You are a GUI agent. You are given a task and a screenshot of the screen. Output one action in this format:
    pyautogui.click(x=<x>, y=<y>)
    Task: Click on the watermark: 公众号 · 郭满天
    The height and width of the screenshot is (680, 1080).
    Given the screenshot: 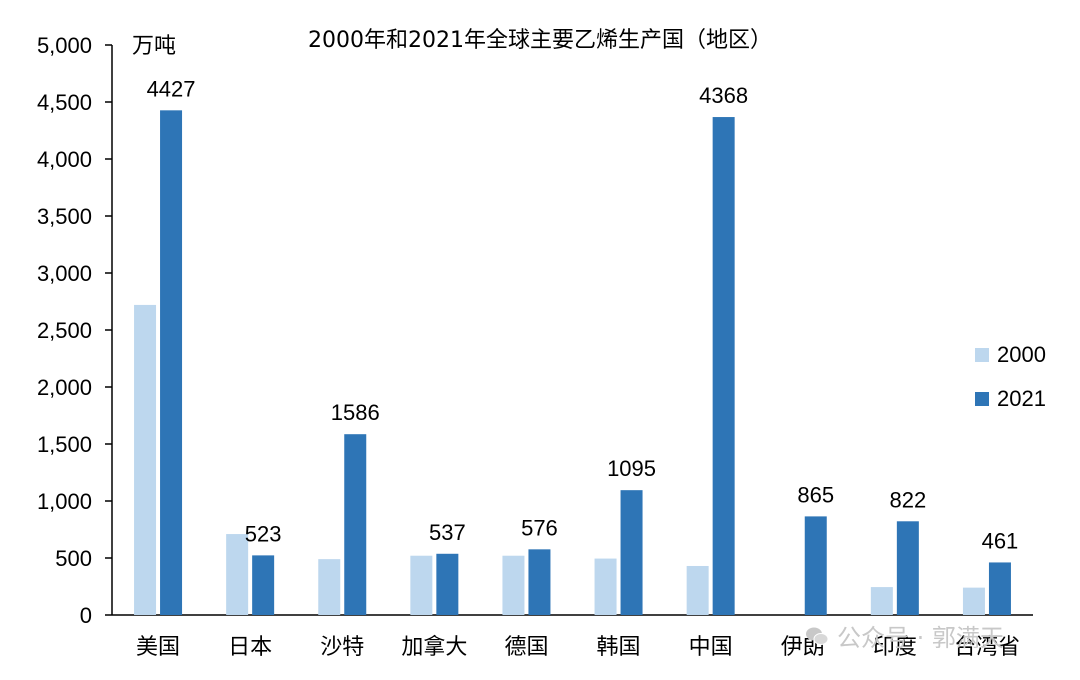 What is the action you would take?
    pyautogui.click(x=904, y=635)
    